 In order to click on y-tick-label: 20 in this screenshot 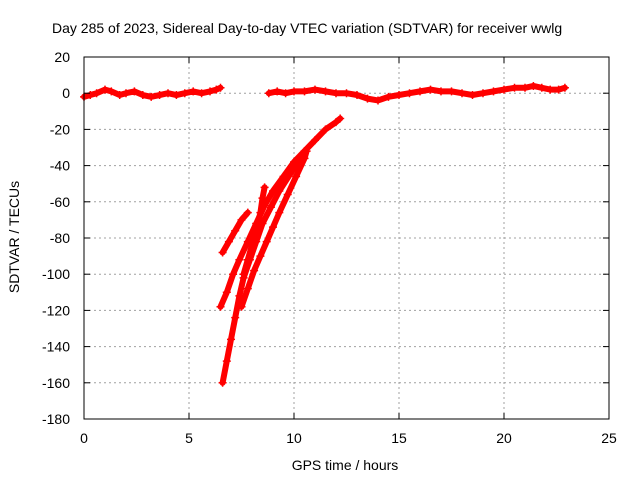, I will do `click(62, 57)`.